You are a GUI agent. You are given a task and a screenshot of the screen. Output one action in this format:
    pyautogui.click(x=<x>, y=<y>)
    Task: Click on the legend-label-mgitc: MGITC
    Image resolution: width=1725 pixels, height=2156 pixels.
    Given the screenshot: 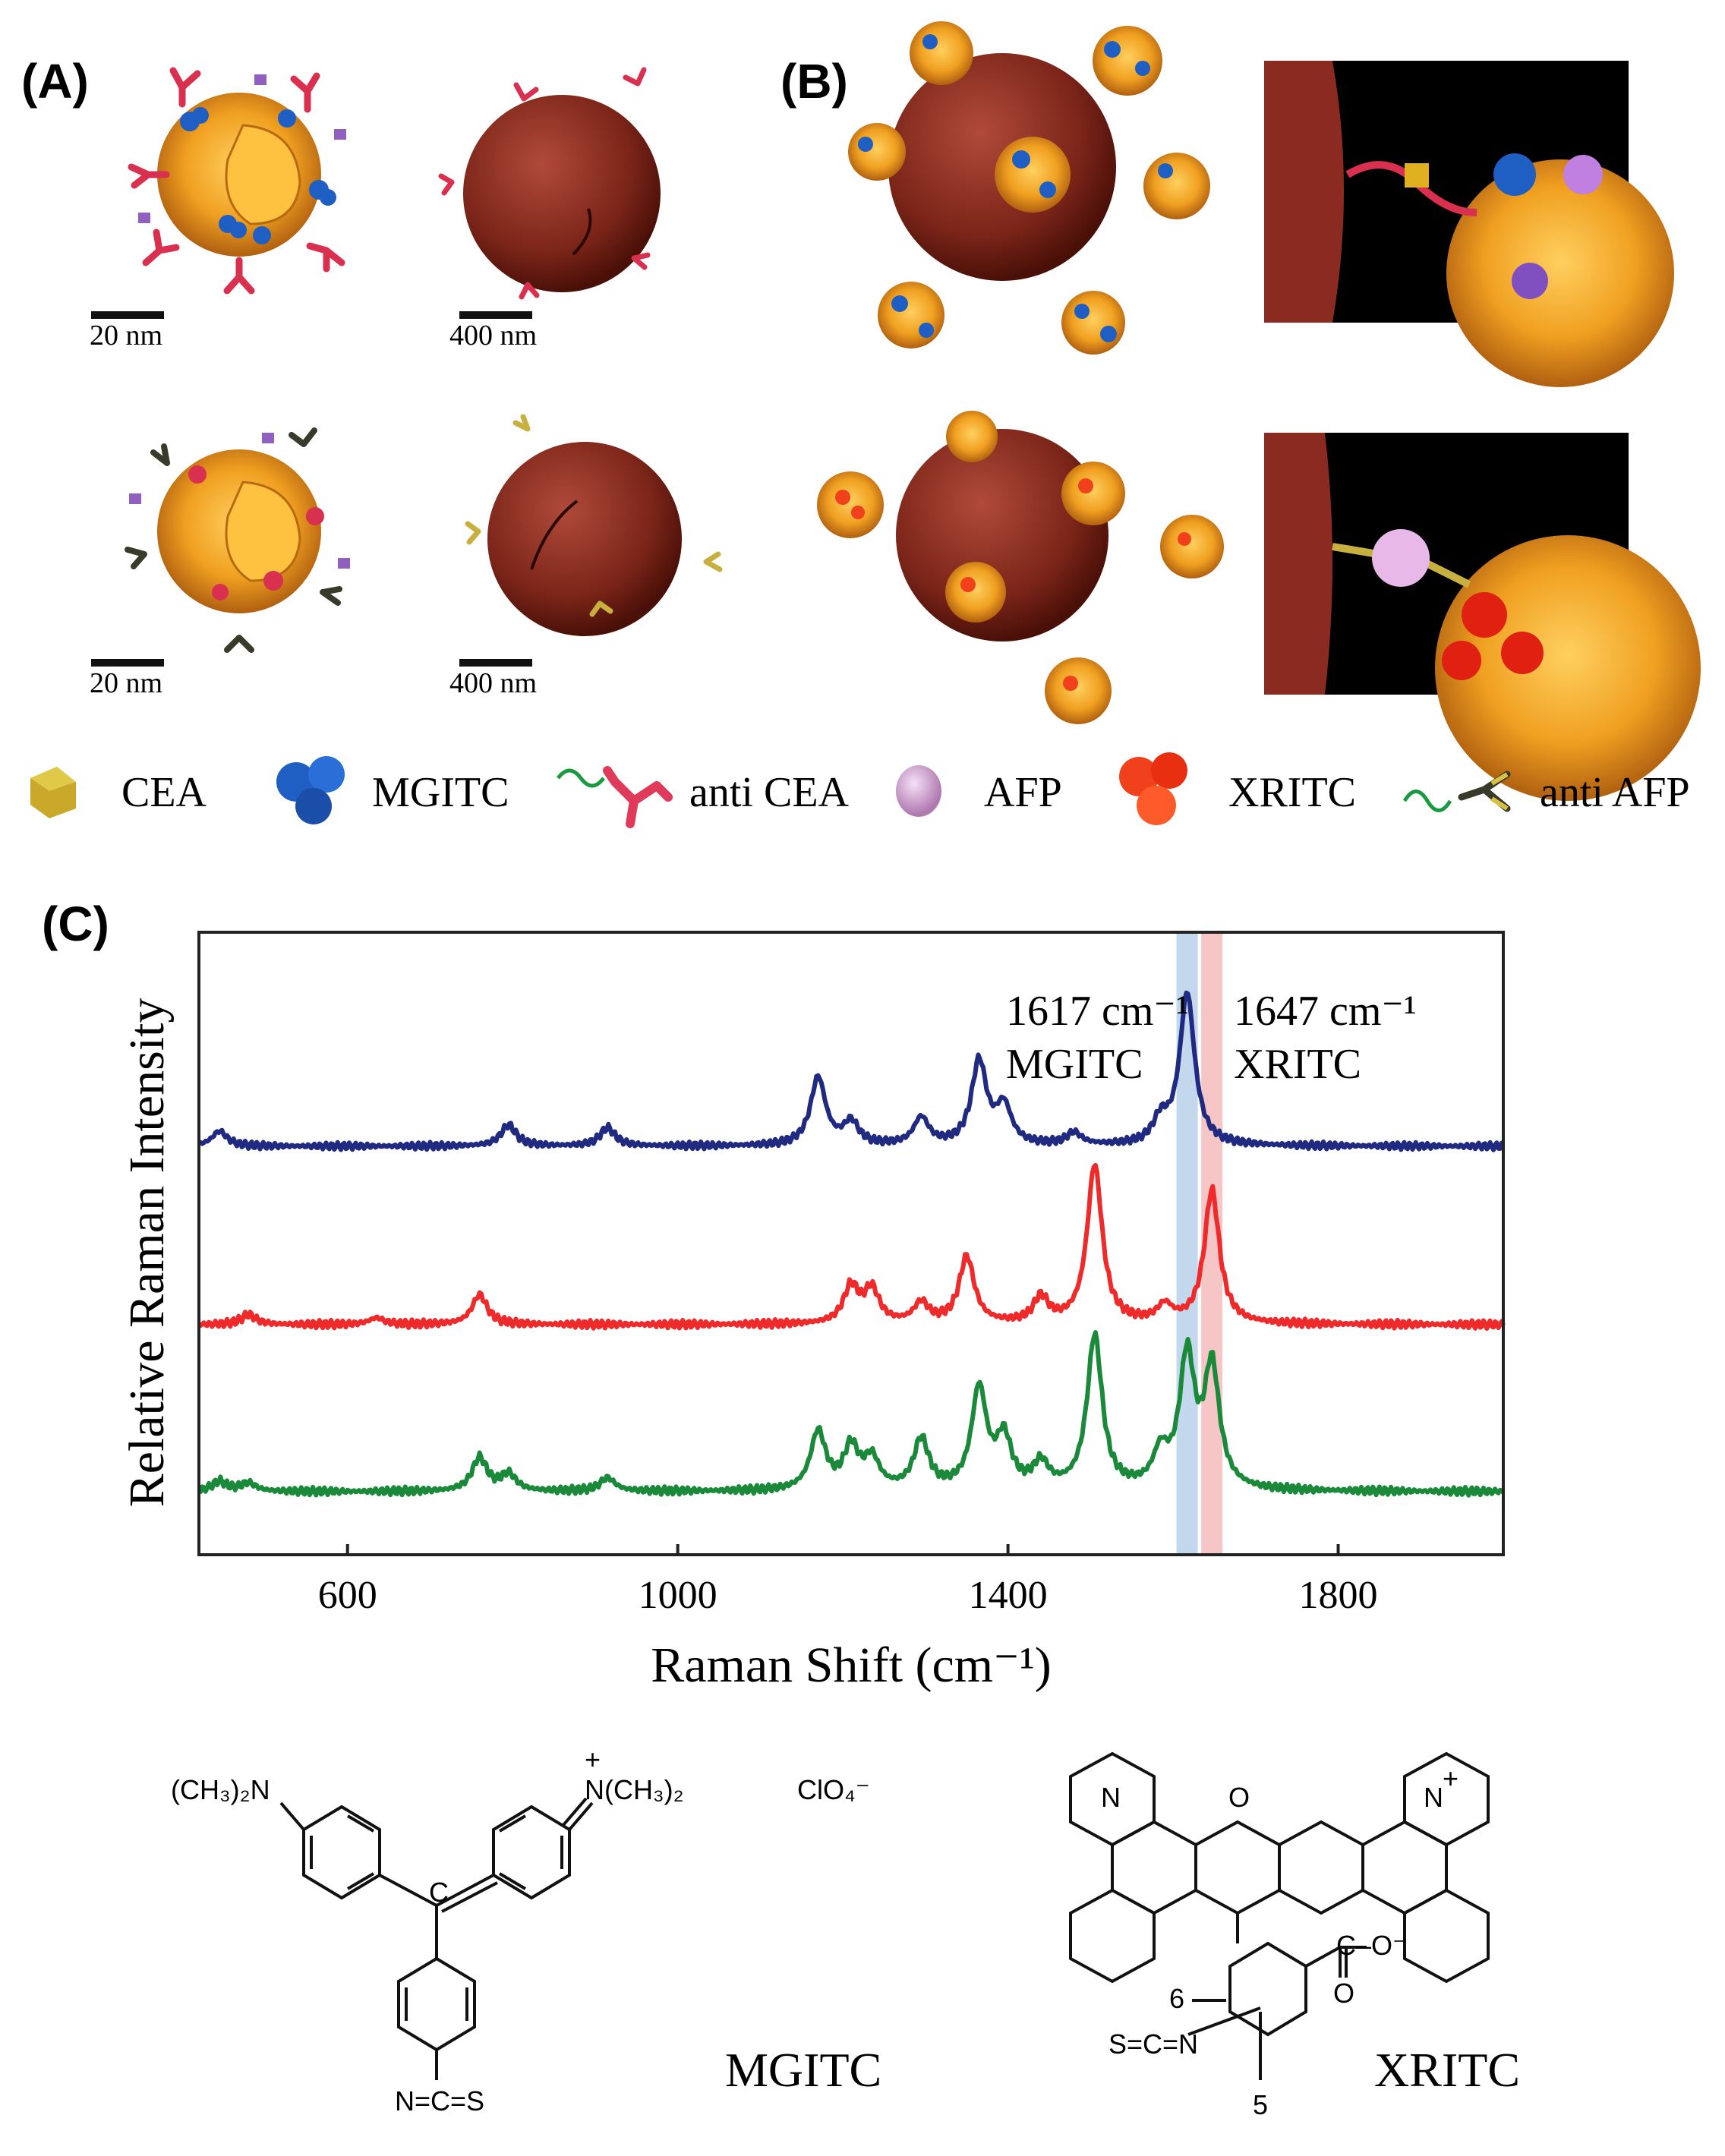 What is the action you would take?
    pyautogui.click(x=440, y=793)
    